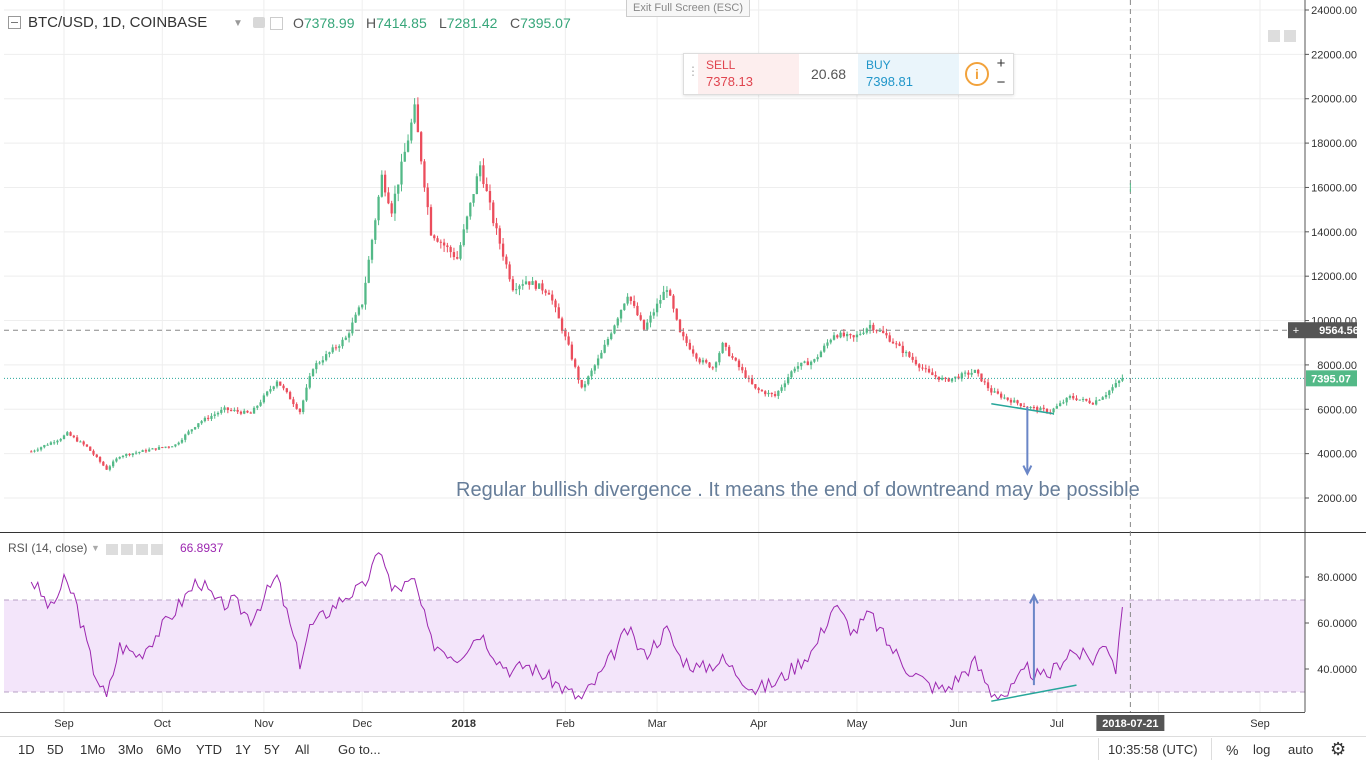 Image resolution: width=1366 pixels, height=769 pixels. Describe the element at coordinates (26, 749) in the screenshot. I see `range-button-1d: 1D` at that location.